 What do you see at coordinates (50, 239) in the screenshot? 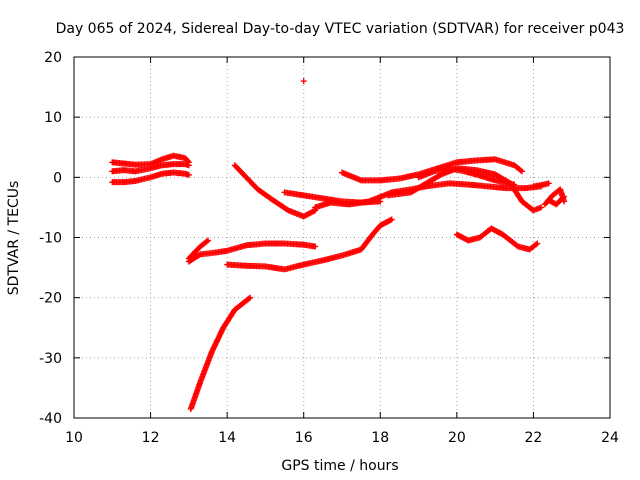
I see `y-tick-label: -10` at bounding box center [50, 239].